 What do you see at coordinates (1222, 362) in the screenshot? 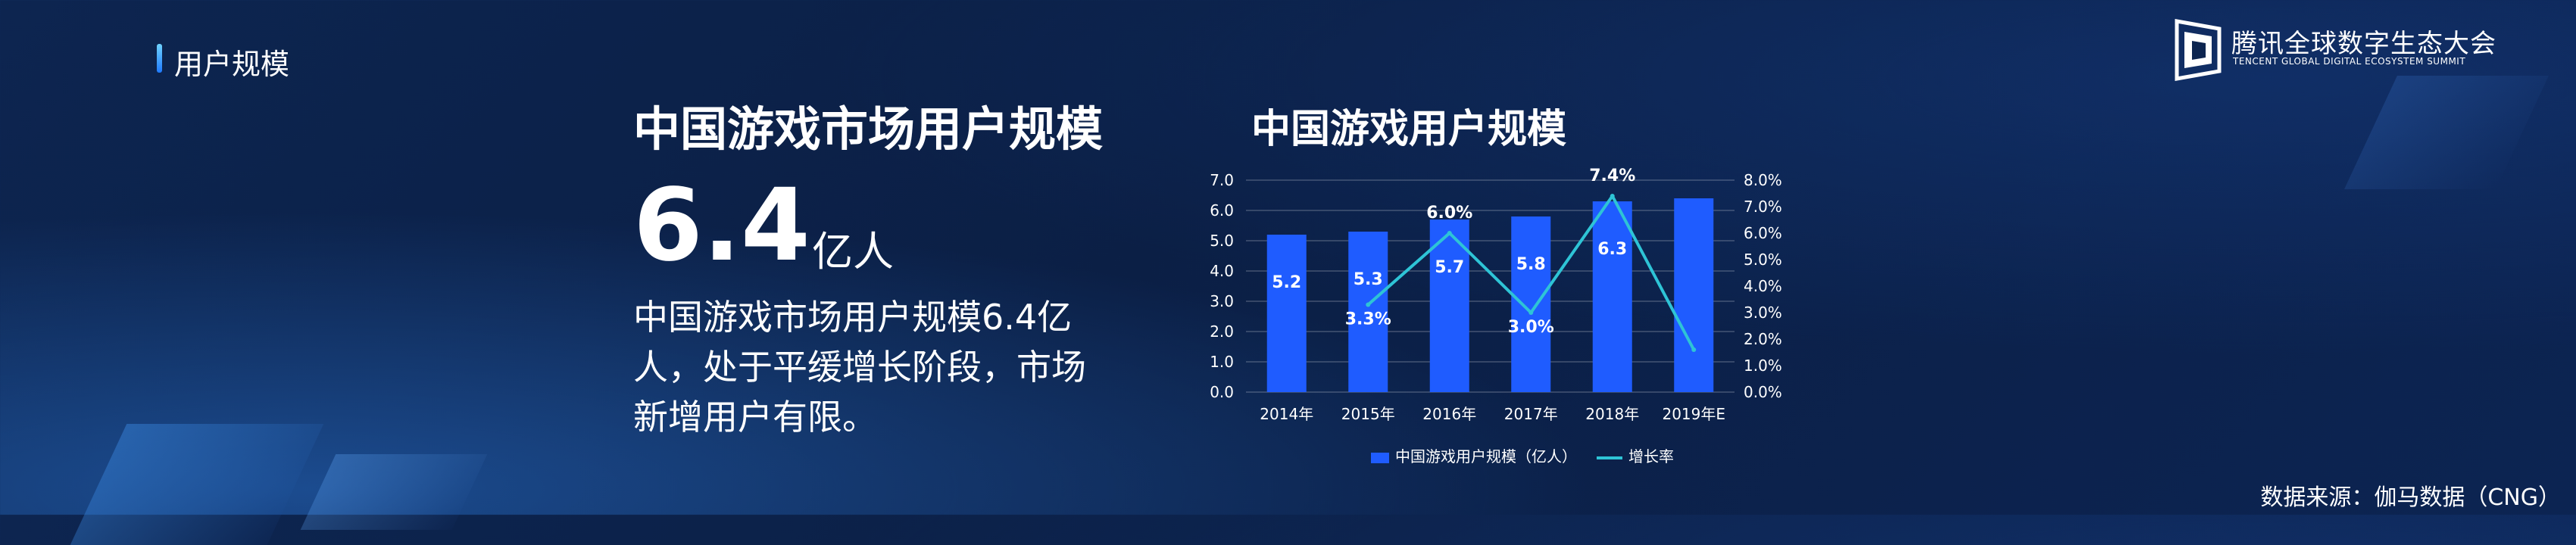
I see `y-tick-label-left: 1.0` at bounding box center [1222, 362].